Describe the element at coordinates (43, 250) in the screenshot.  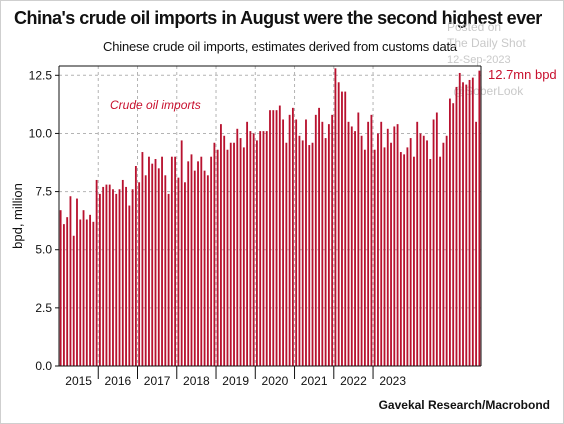
I see `y-tick-label: 5.0` at that location.